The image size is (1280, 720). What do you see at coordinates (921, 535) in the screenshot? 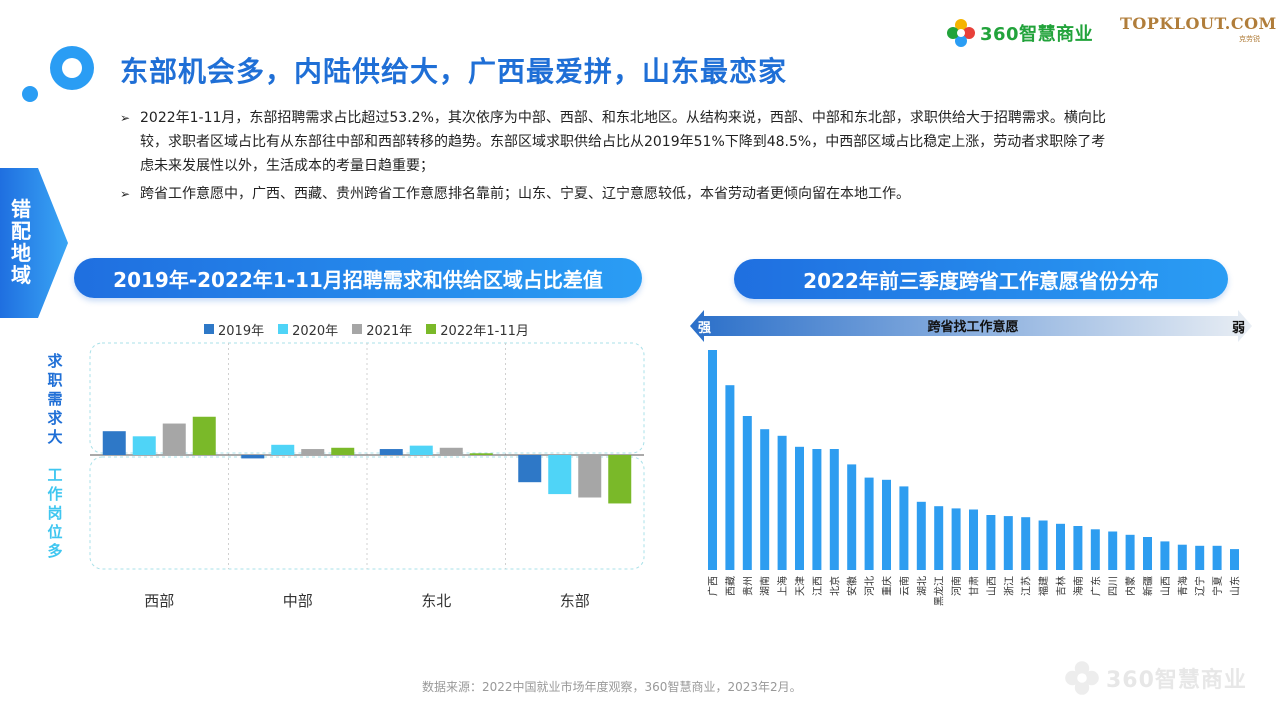
I see `bar-湖北` at bounding box center [921, 535].